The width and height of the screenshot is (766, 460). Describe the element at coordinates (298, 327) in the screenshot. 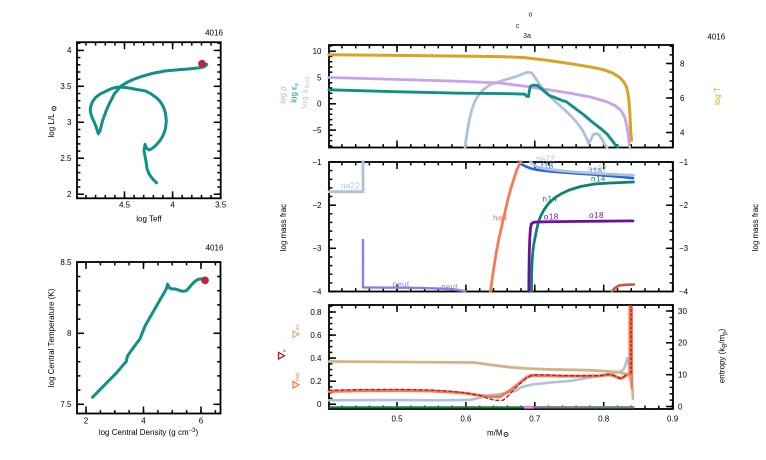

I see `svg-text: ad` at that location.